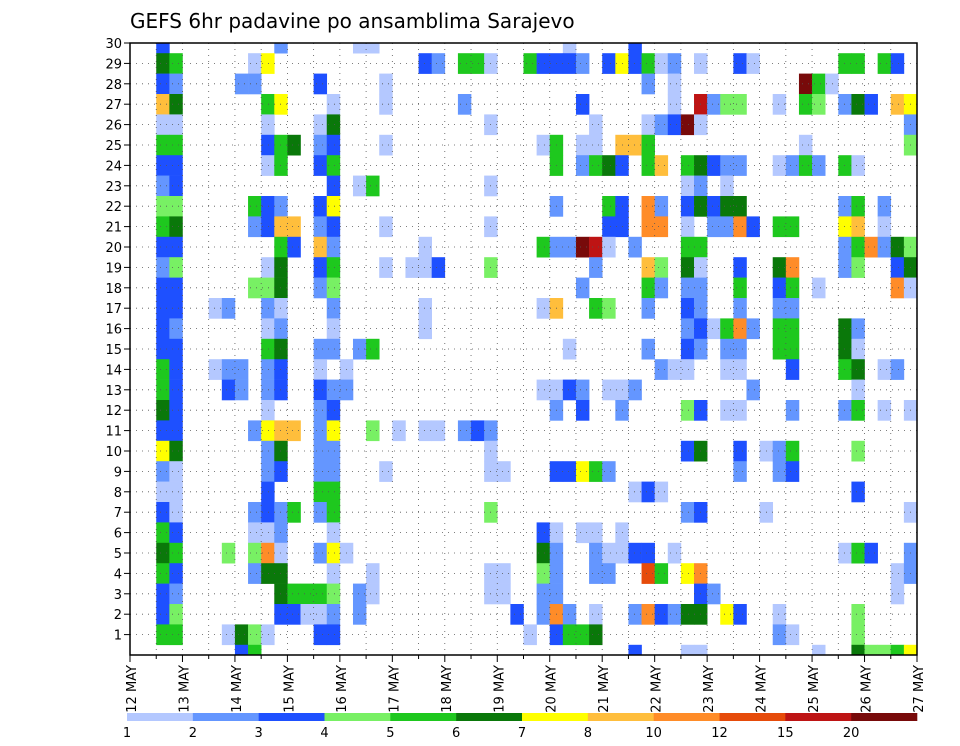 The height and width of the screenshot is (746, 960). I want to click on x-tick-label: 16 MAY, so click(342, 689).